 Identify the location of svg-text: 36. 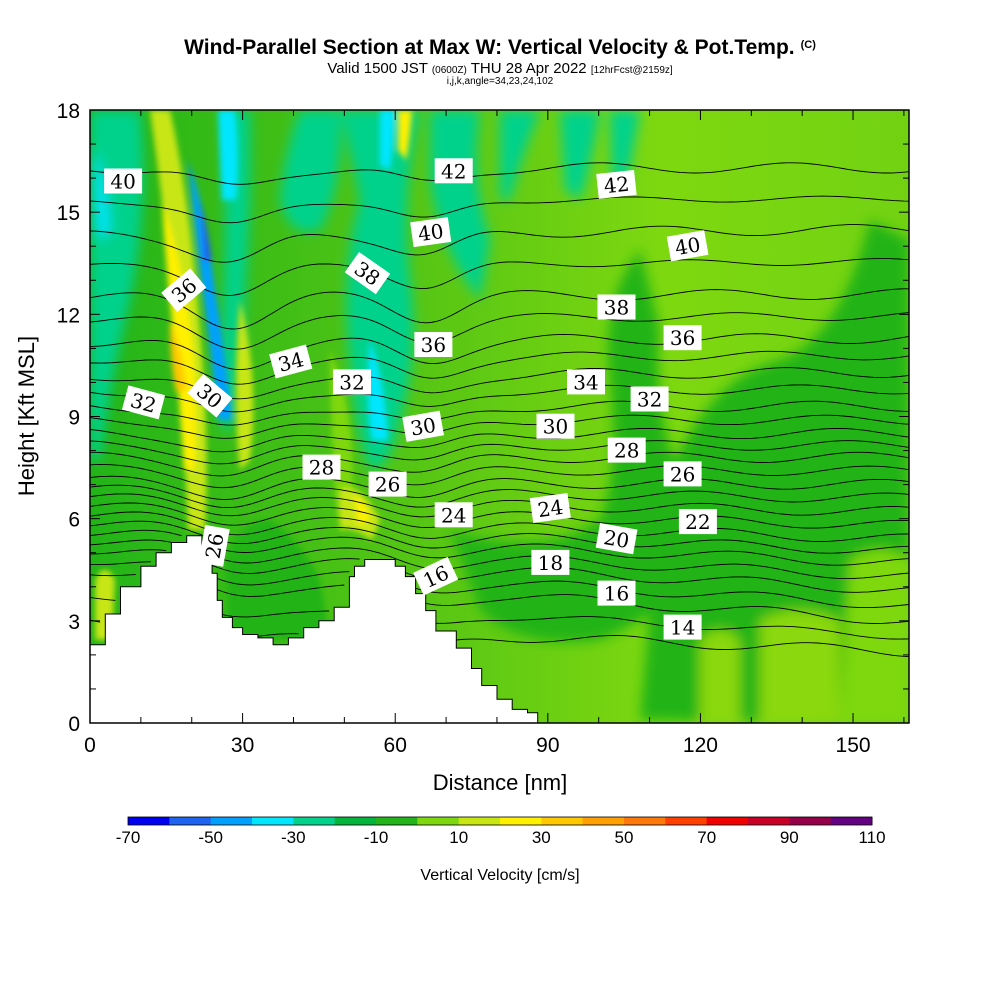
(433, 345).